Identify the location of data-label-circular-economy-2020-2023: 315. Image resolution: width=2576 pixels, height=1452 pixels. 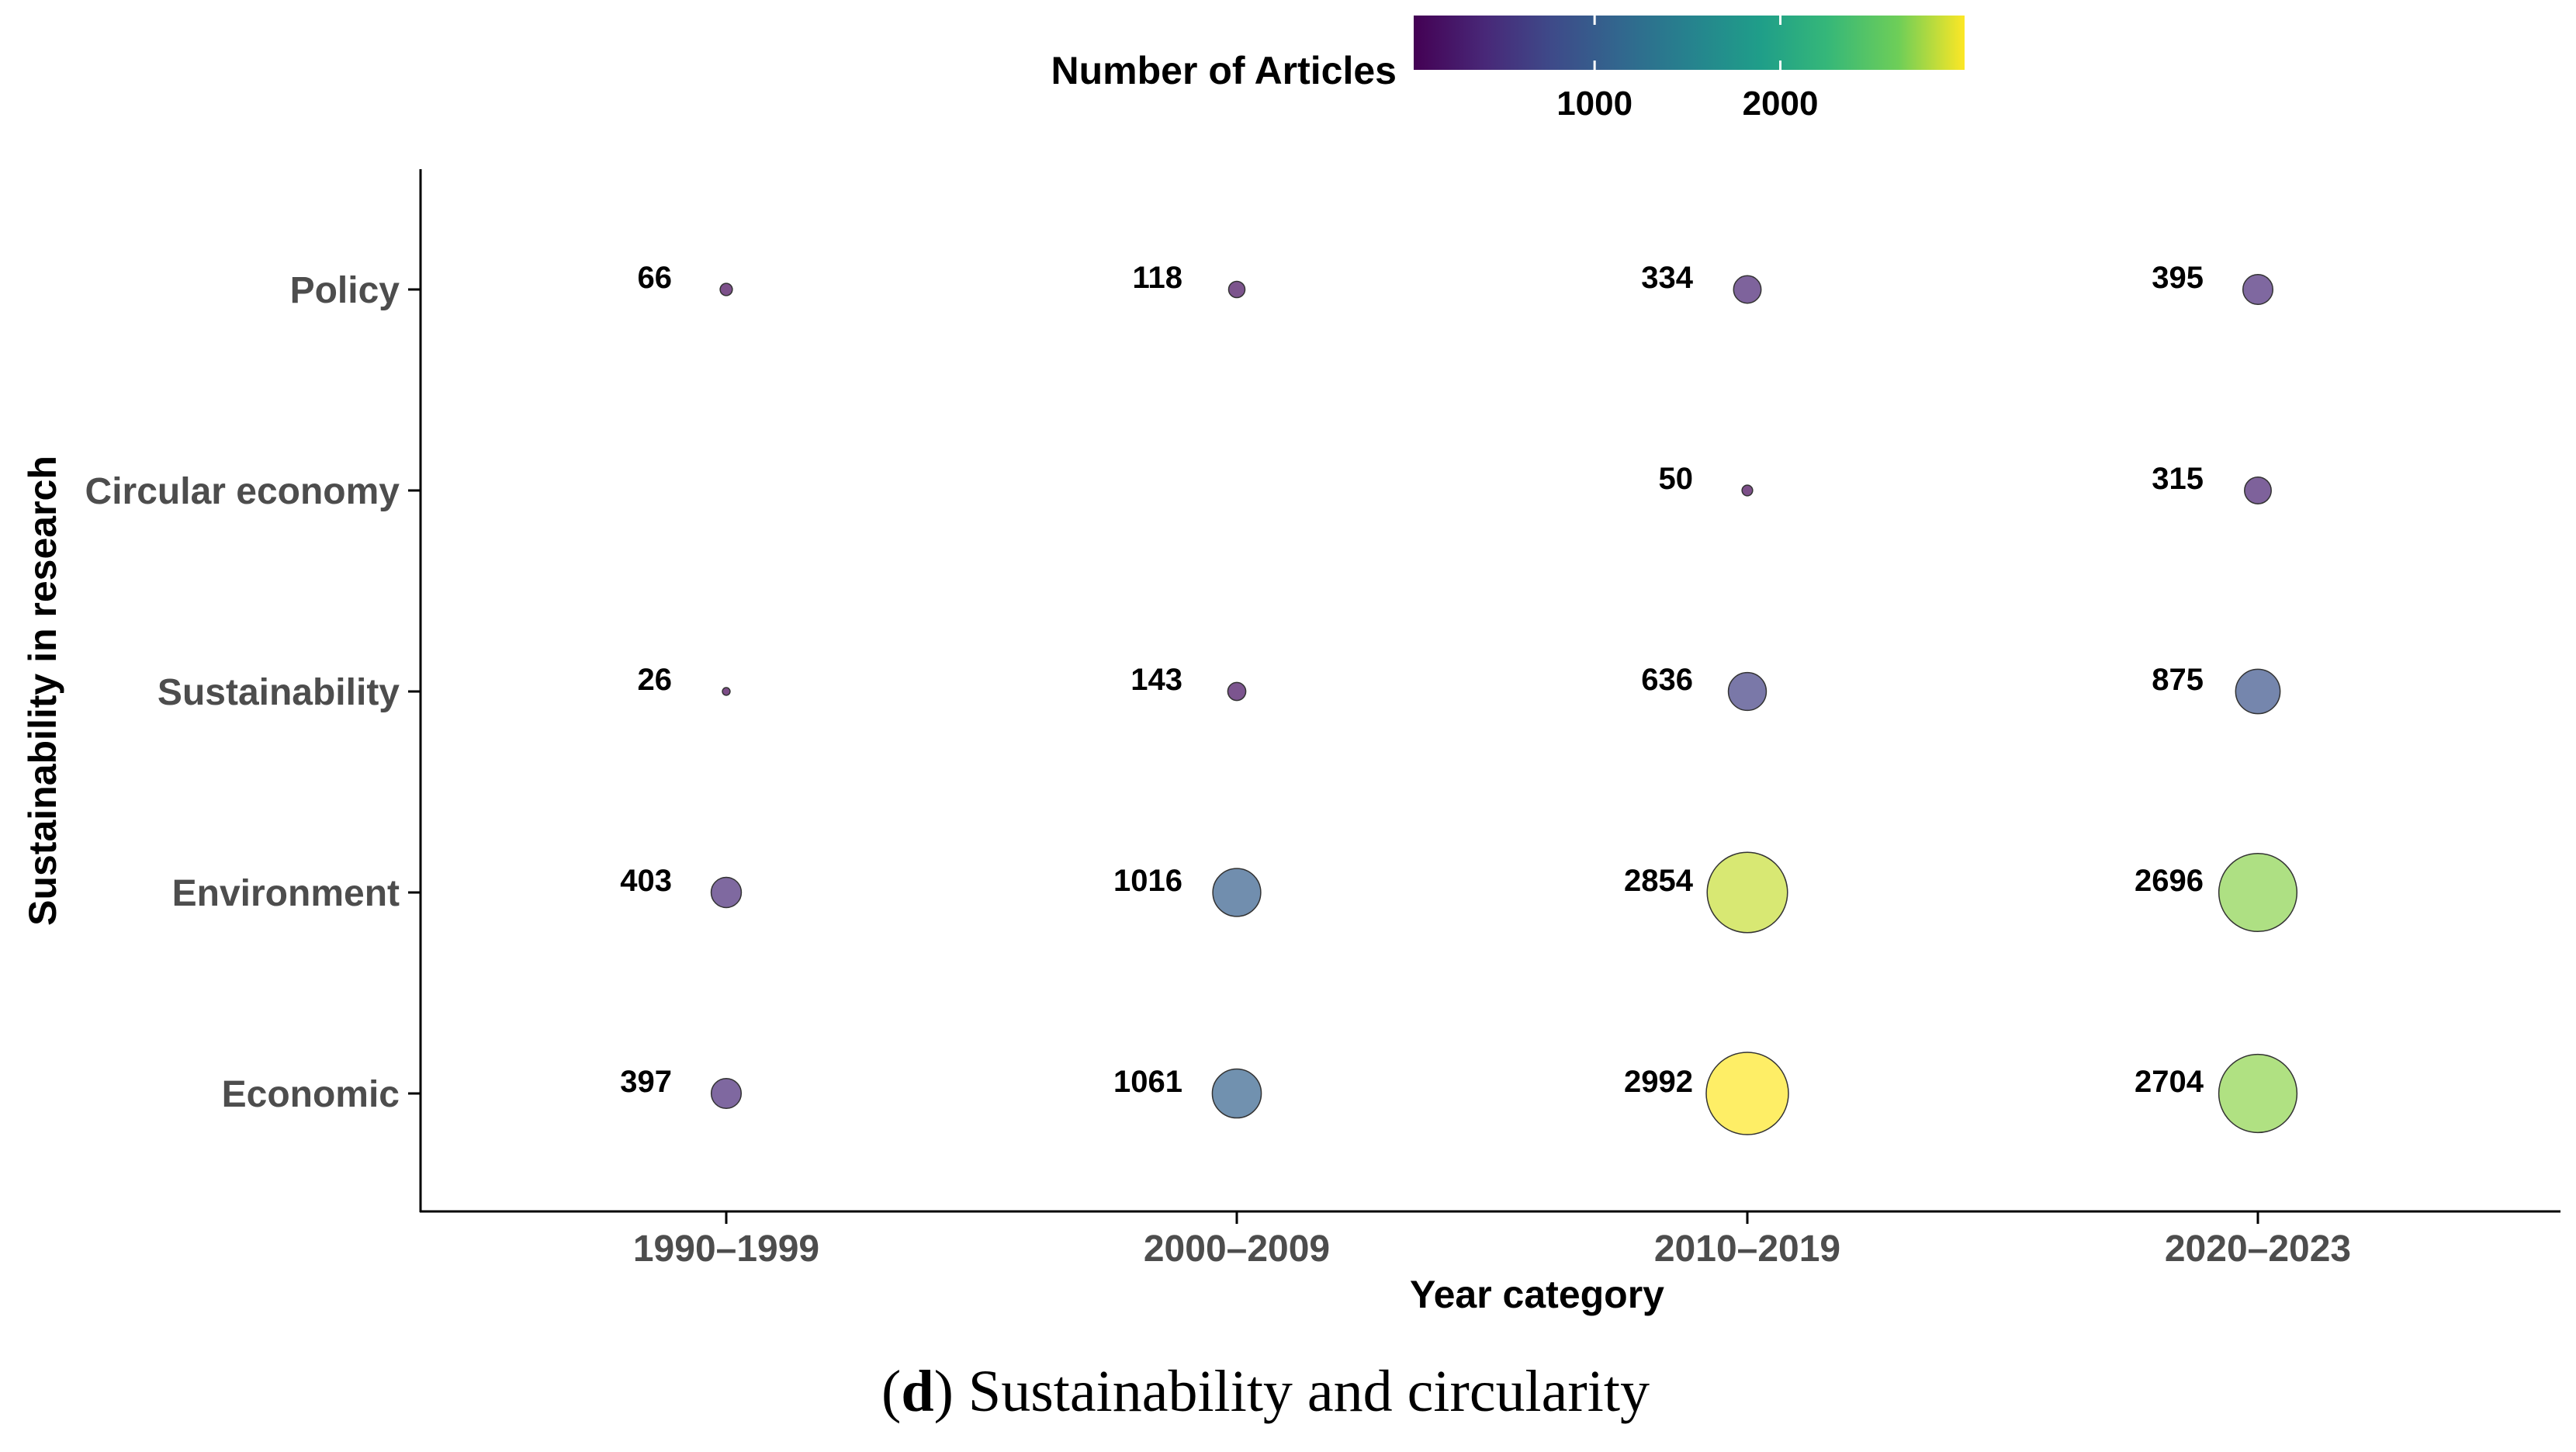
(2178, 479).